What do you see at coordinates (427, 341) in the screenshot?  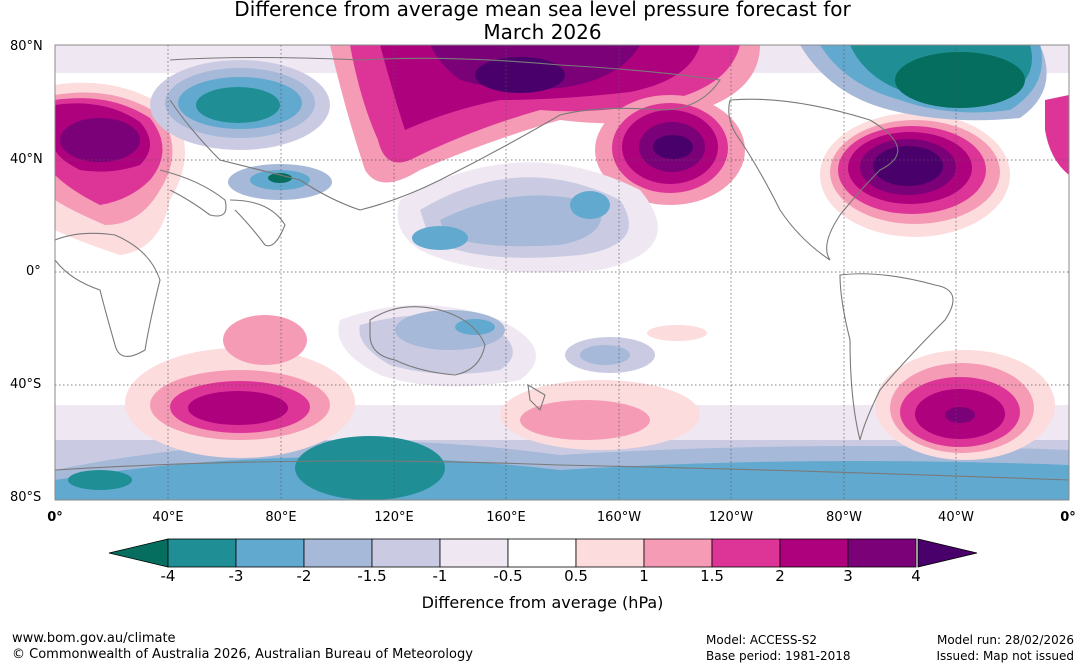 I see `australia-outline` at bounding box center [427, 341].